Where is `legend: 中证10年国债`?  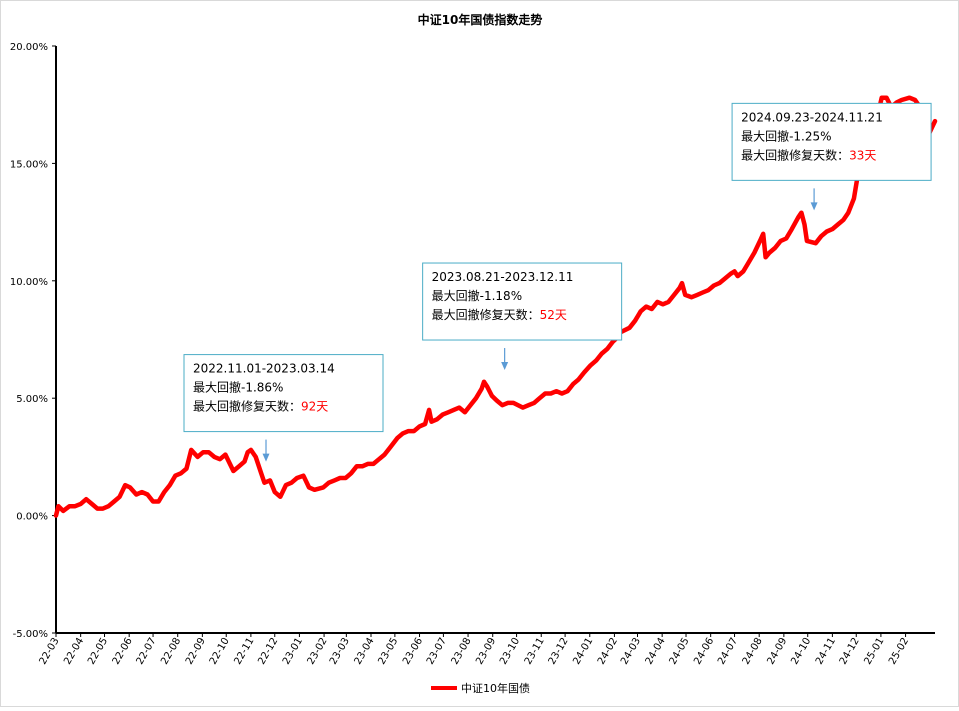
legend: 中证10年国债 is located at coordinates (480, 688).